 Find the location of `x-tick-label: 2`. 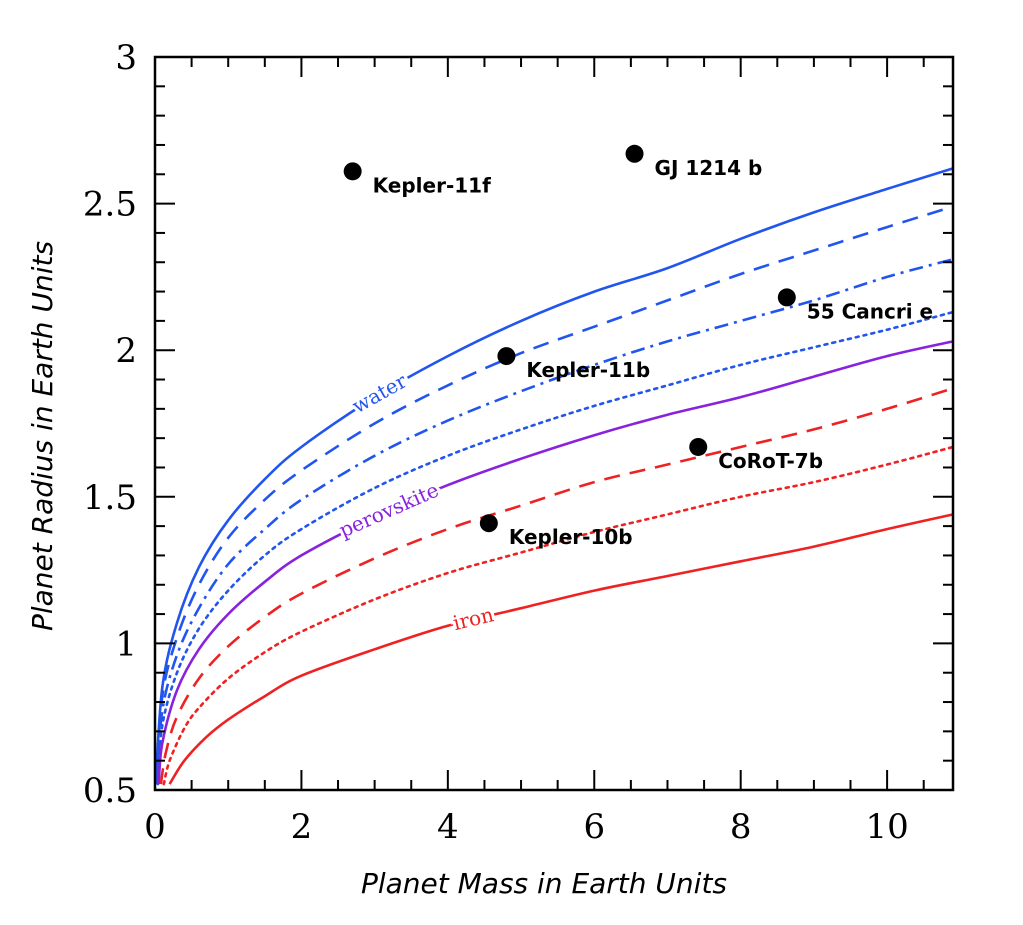

x-tick-label: 2 is located at coordinates (302, 827).